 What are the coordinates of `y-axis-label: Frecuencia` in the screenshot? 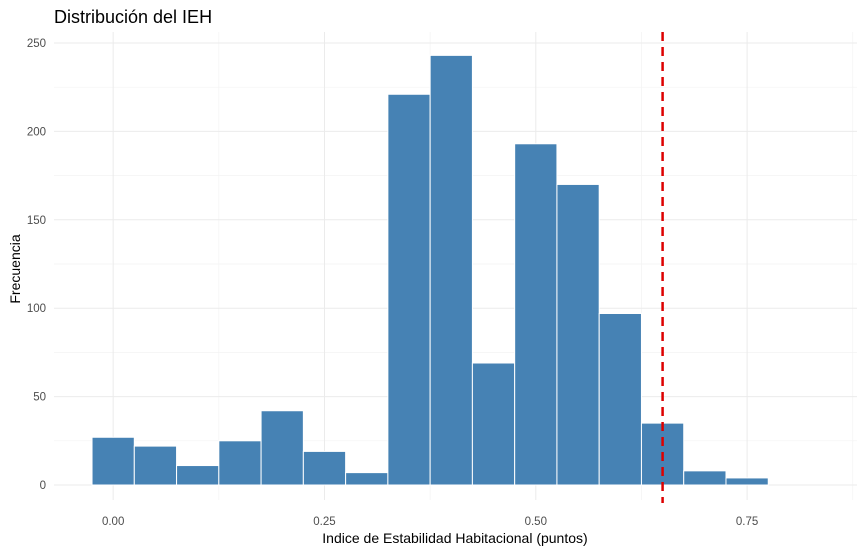 It's located at (15, 268).